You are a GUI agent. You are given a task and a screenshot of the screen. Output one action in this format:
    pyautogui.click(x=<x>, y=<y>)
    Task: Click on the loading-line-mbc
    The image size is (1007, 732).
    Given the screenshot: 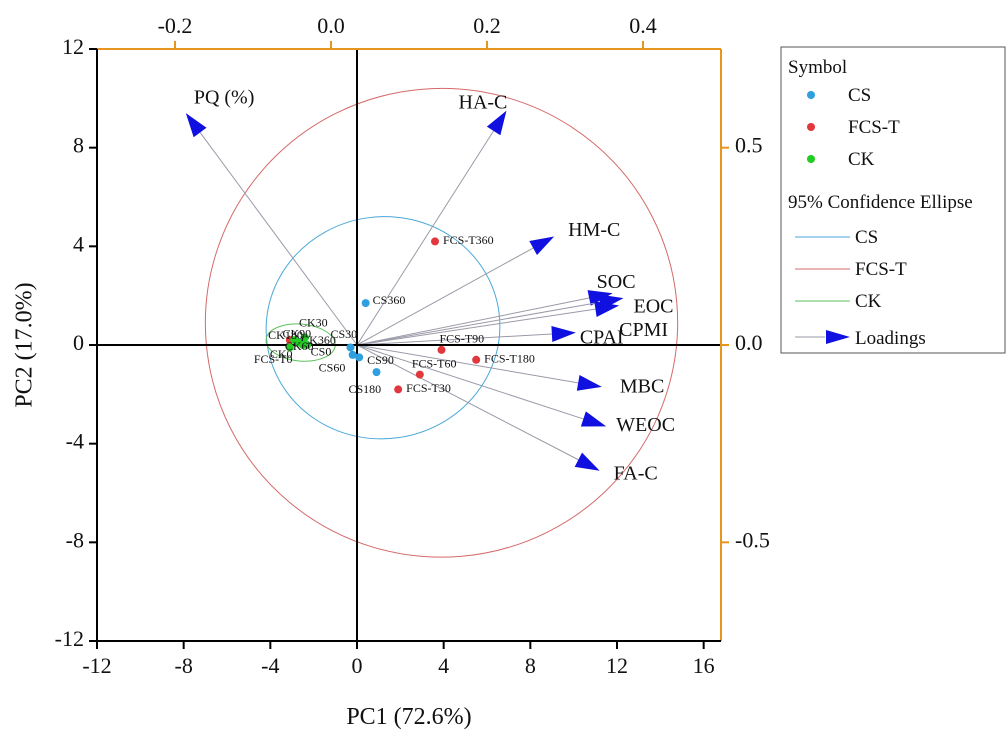 What is the action you would take?
    pyautogui.click(x=467, y=364)
    